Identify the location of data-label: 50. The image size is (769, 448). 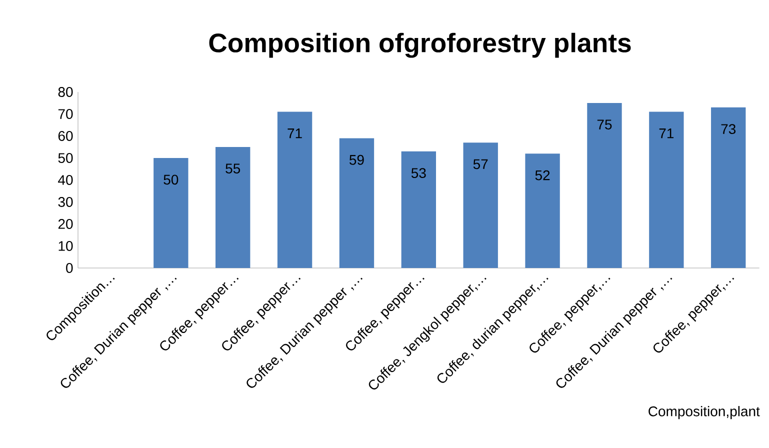
(171, 179).